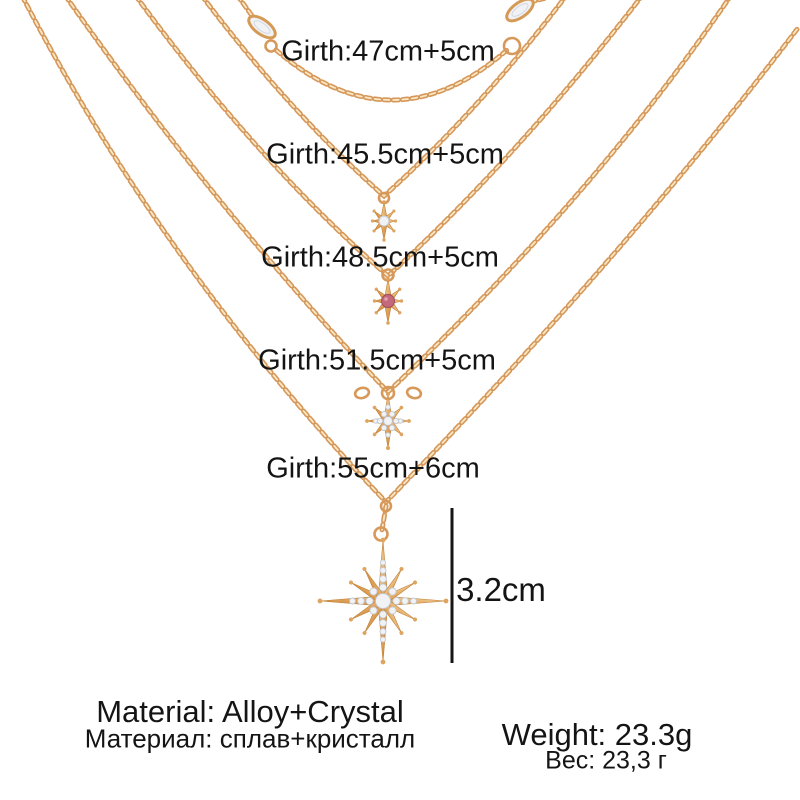  I want to click on star-pendant-paved, so click(388, 417).